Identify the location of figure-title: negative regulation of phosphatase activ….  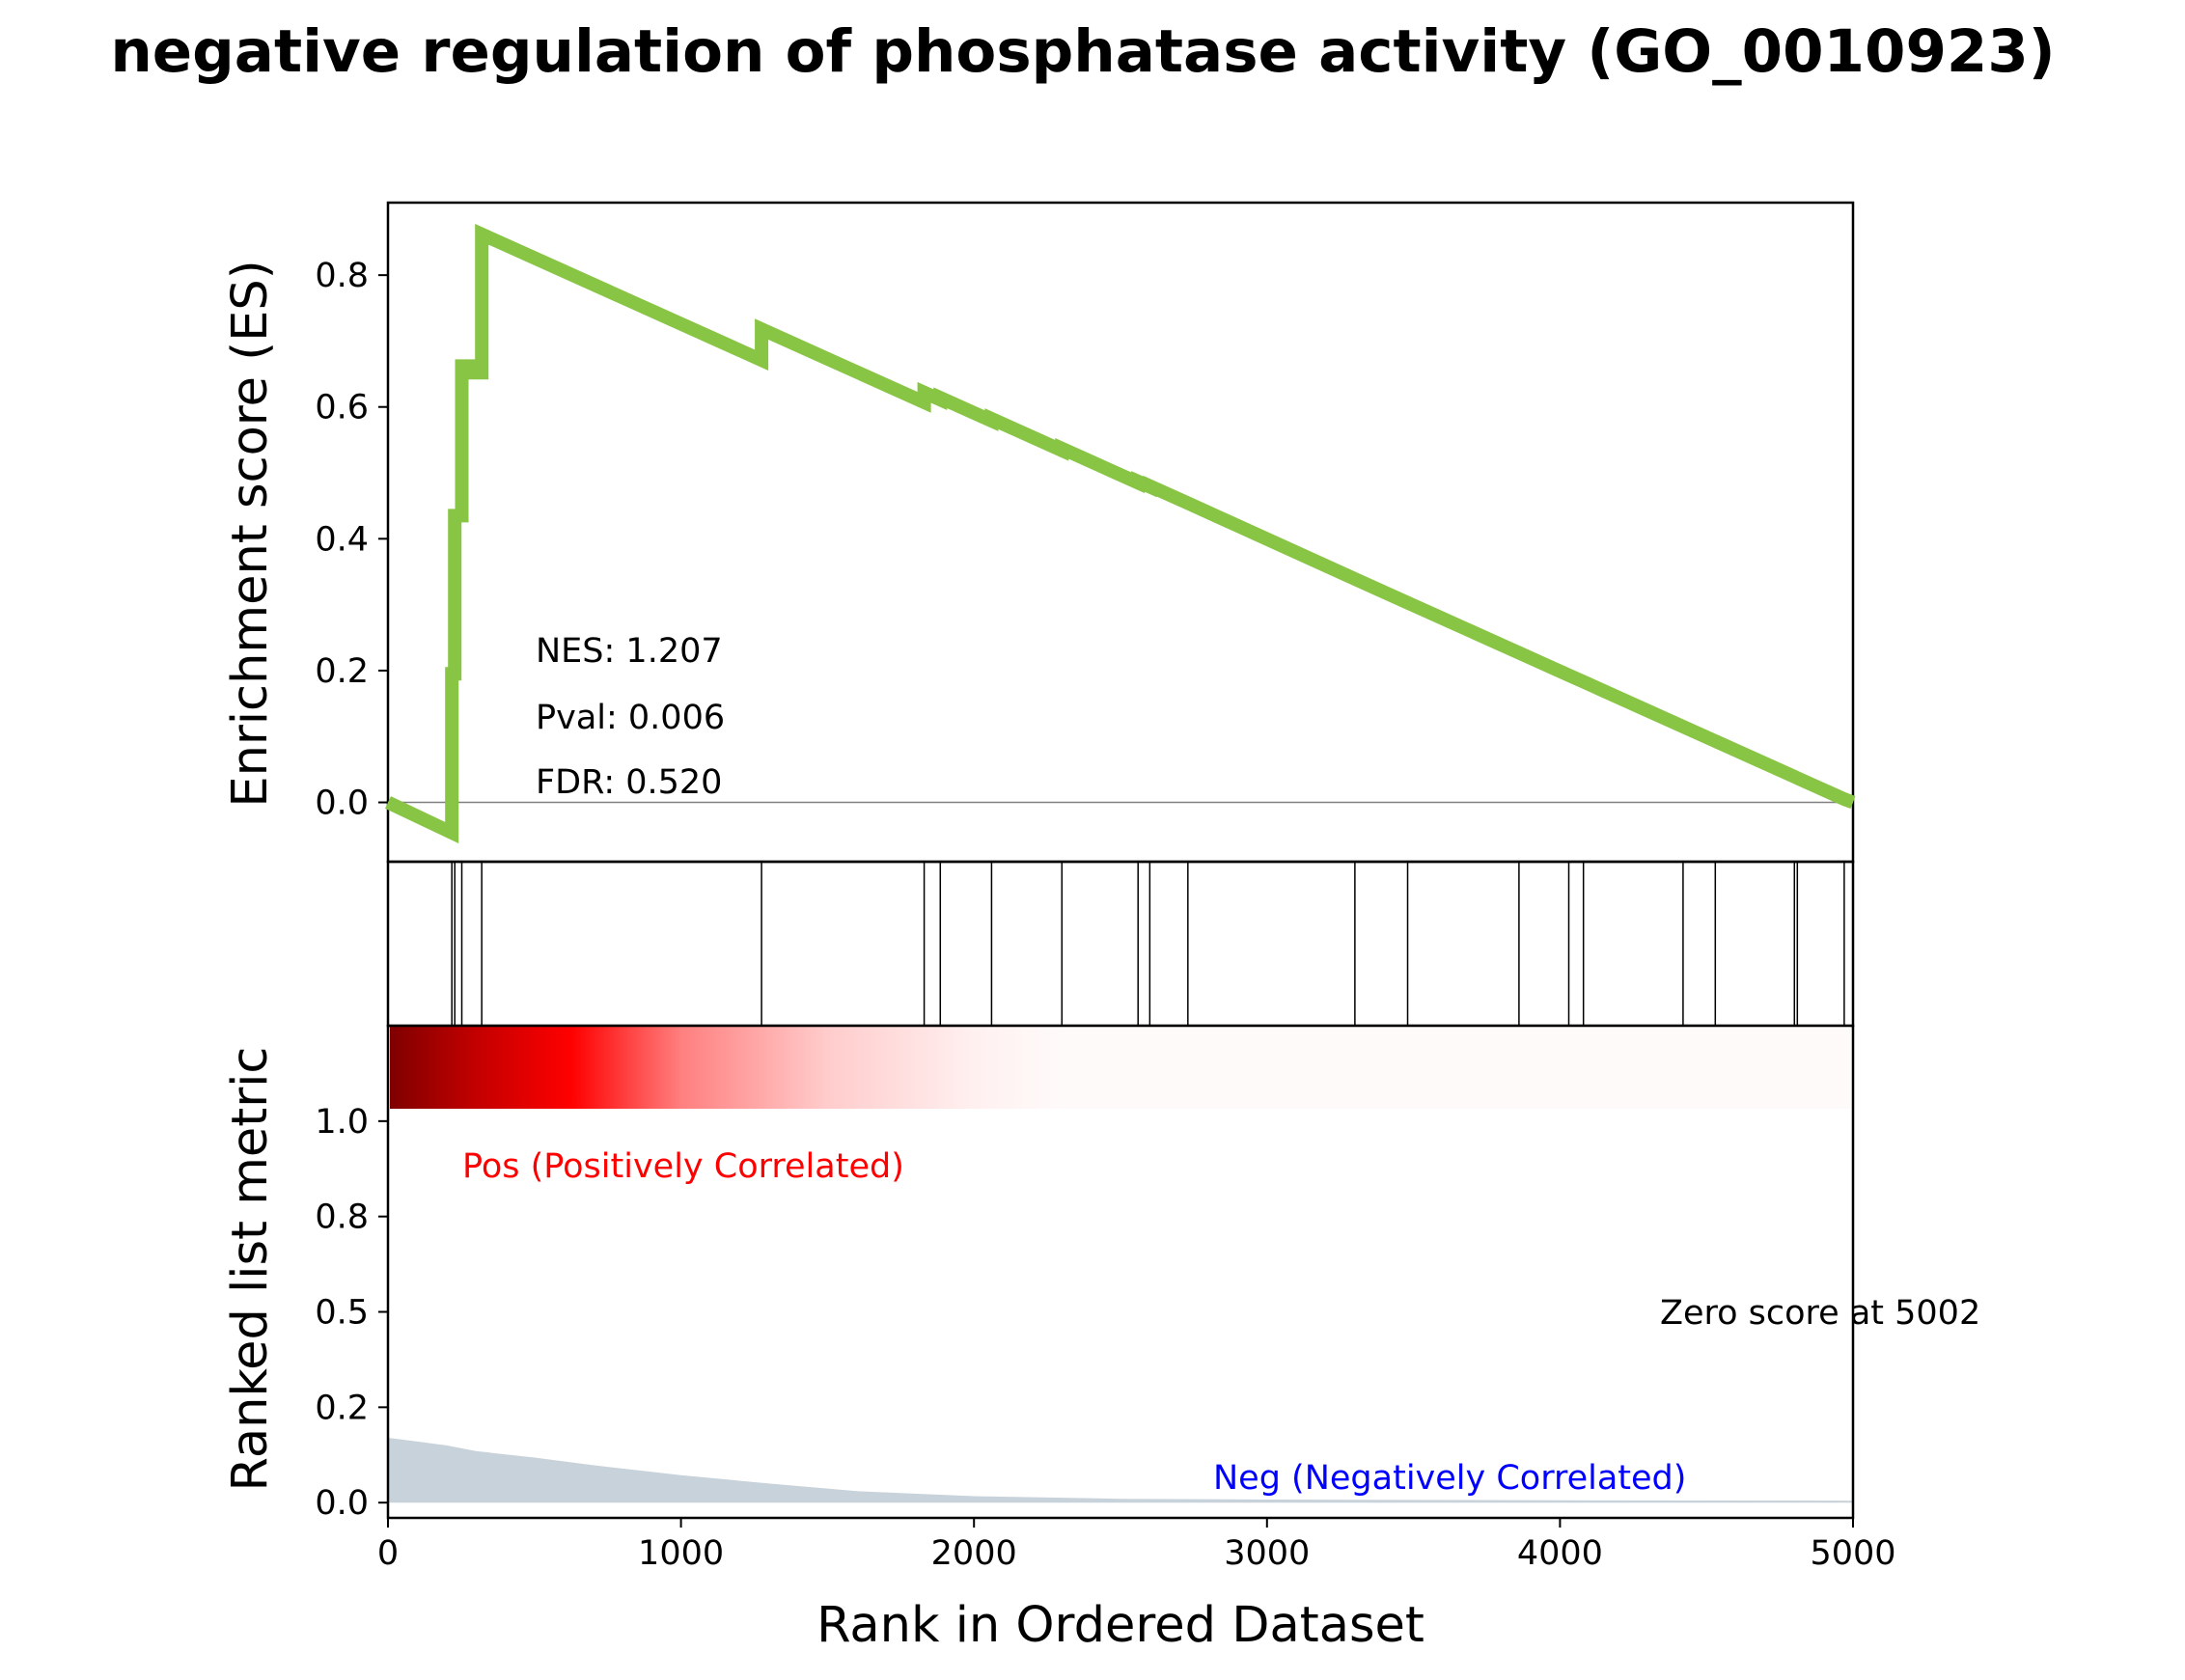
(1083, 51).